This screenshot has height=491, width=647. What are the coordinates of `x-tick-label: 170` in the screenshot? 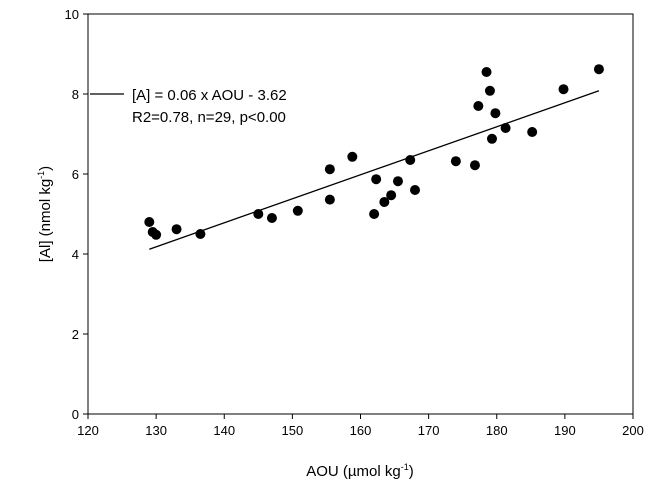 It's located at (429, 430).